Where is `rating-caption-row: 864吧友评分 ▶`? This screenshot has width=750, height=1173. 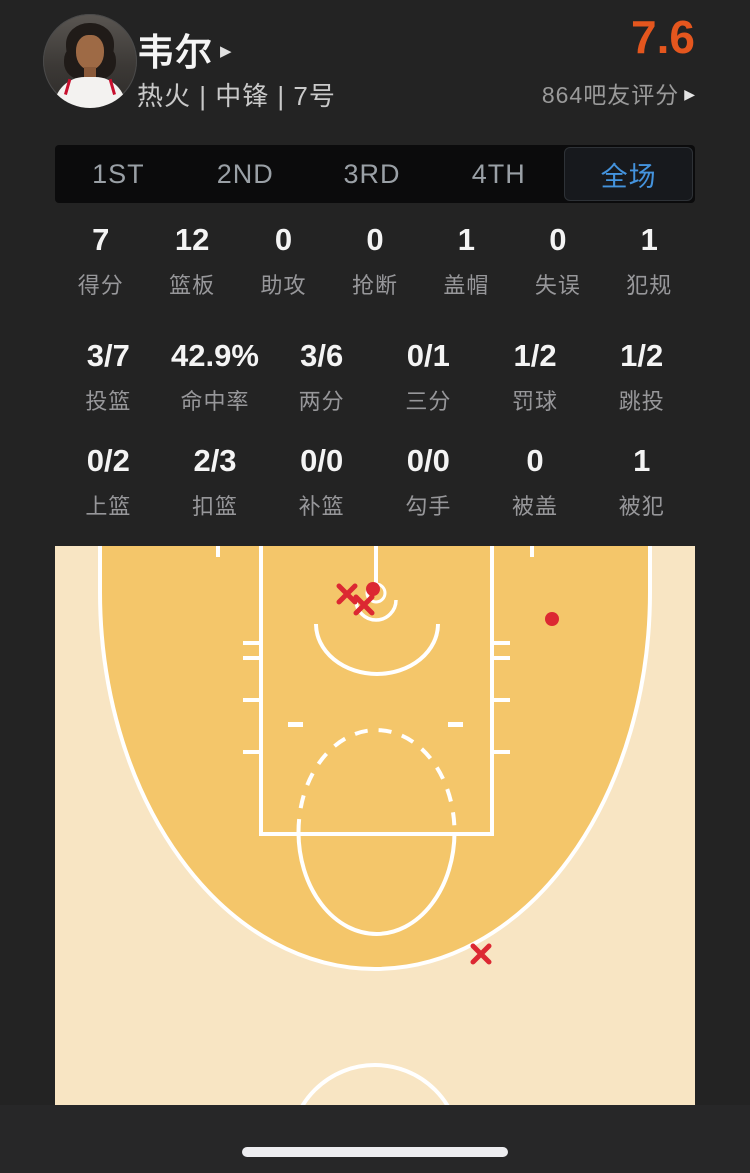
rating-caption-row: 864吧友评分 ▶ is located at coordinates (618, 93).